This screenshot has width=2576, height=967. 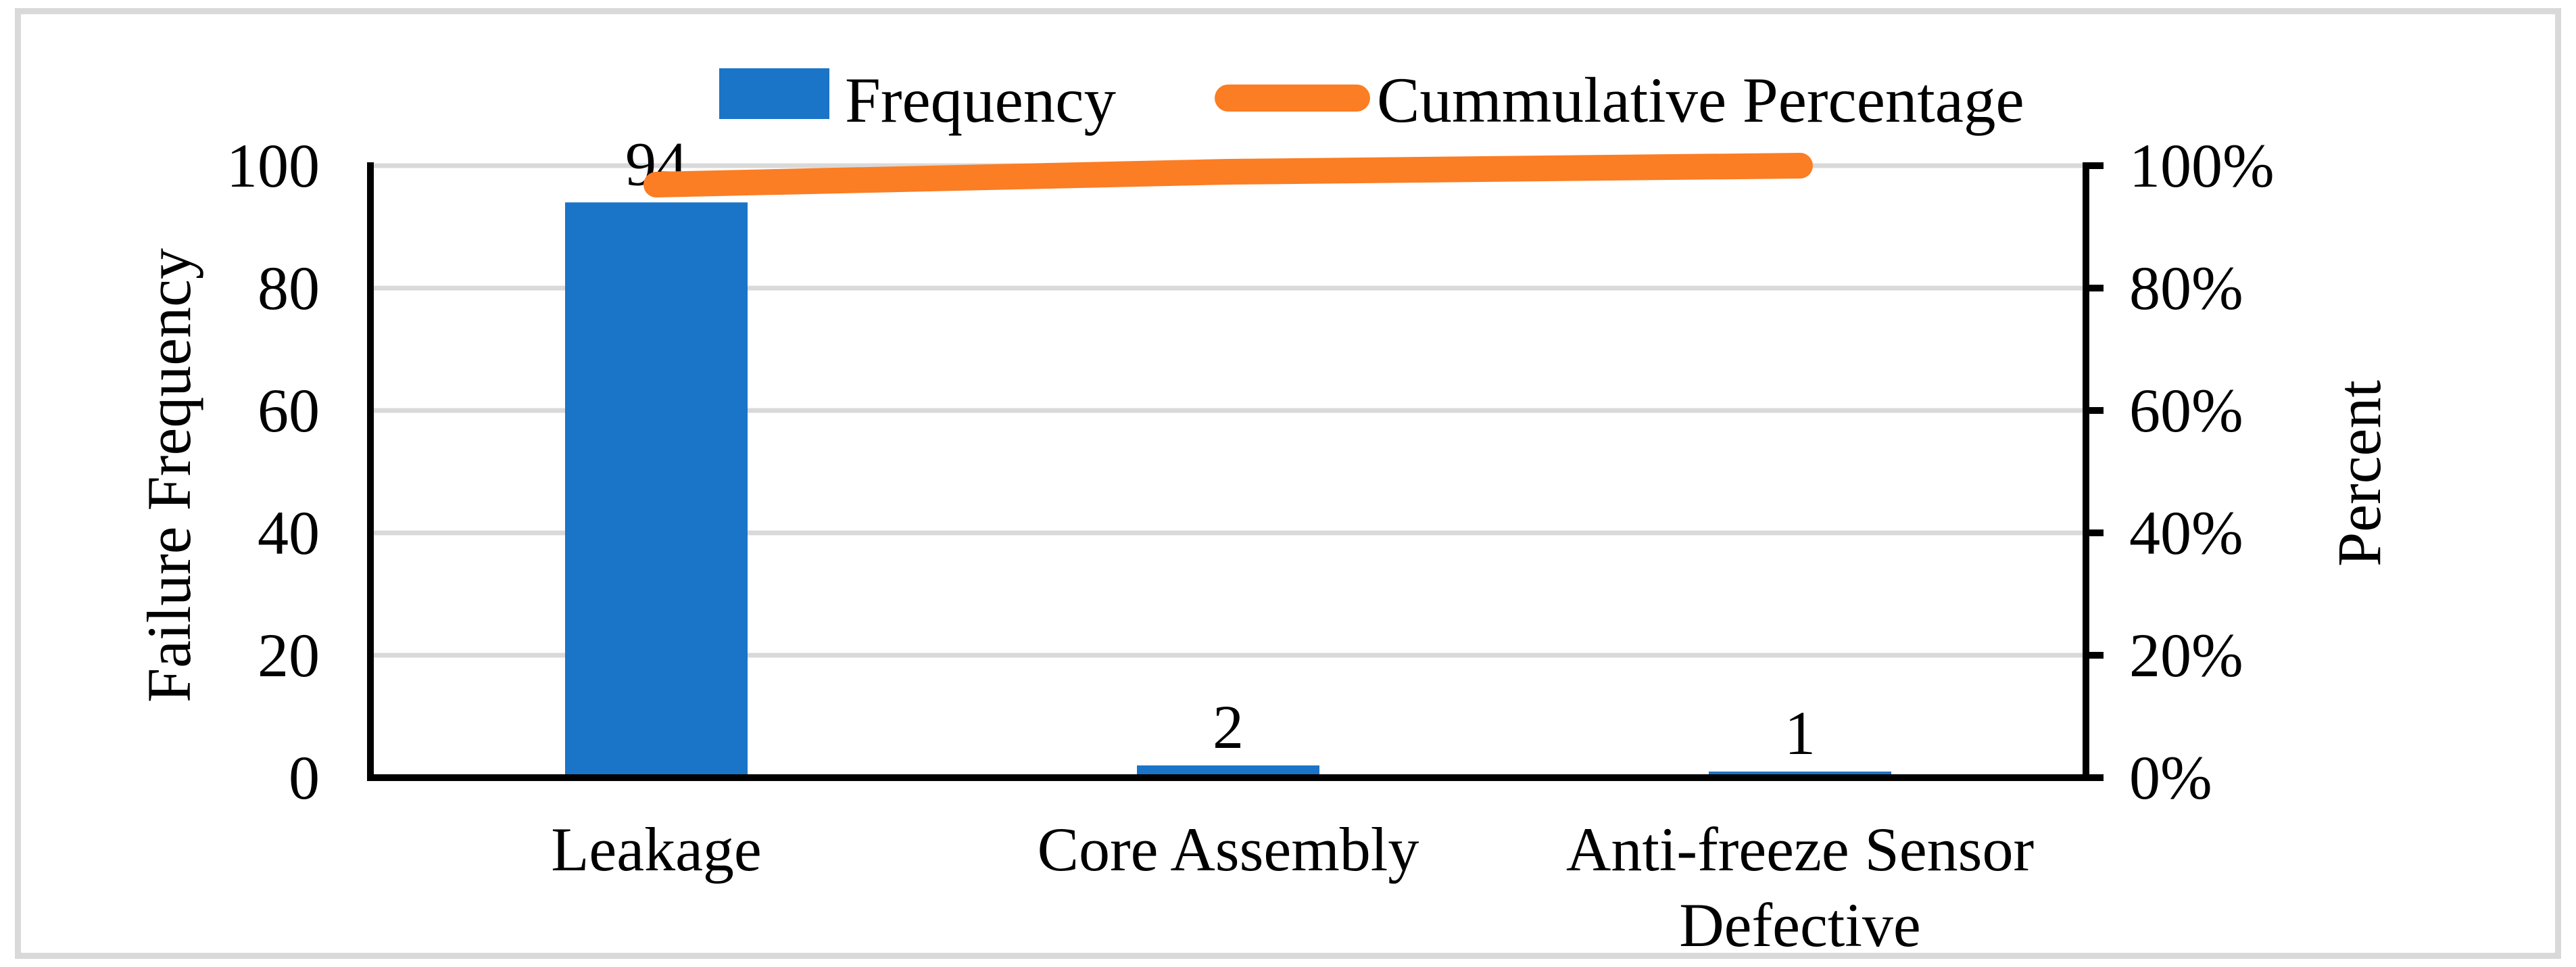 What do you see at coordinates (1228, 726) in the screenshot?
I see `bar-data-label-1: 2` at bounding box center [1228, 726].